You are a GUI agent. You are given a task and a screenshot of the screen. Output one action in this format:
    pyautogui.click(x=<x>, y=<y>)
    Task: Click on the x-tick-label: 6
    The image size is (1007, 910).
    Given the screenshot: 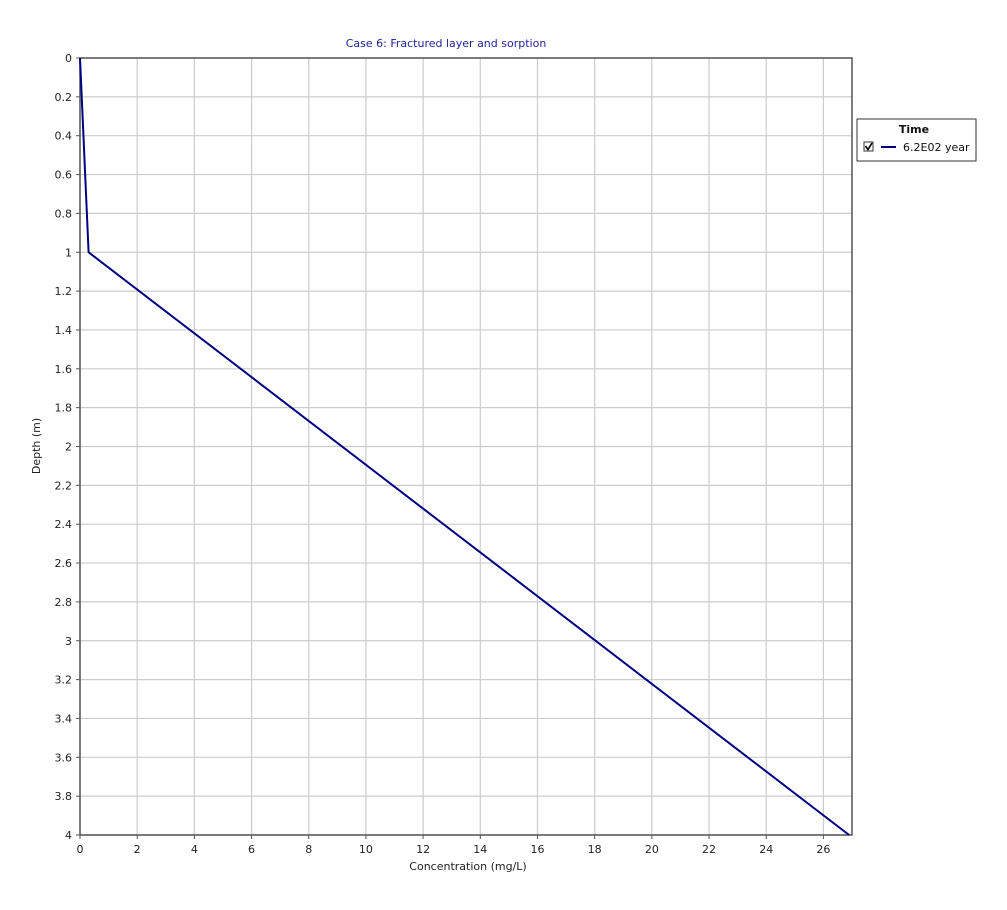 What is the action you would take?
    pyautogui.click(x=251, y=849)
    